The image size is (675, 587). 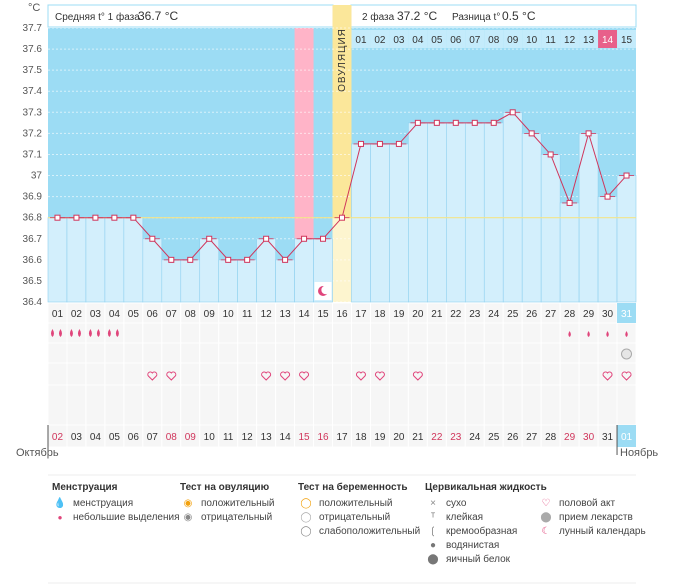 I want to click on y-tick-label: 36.8, so click(x=33, y=218).